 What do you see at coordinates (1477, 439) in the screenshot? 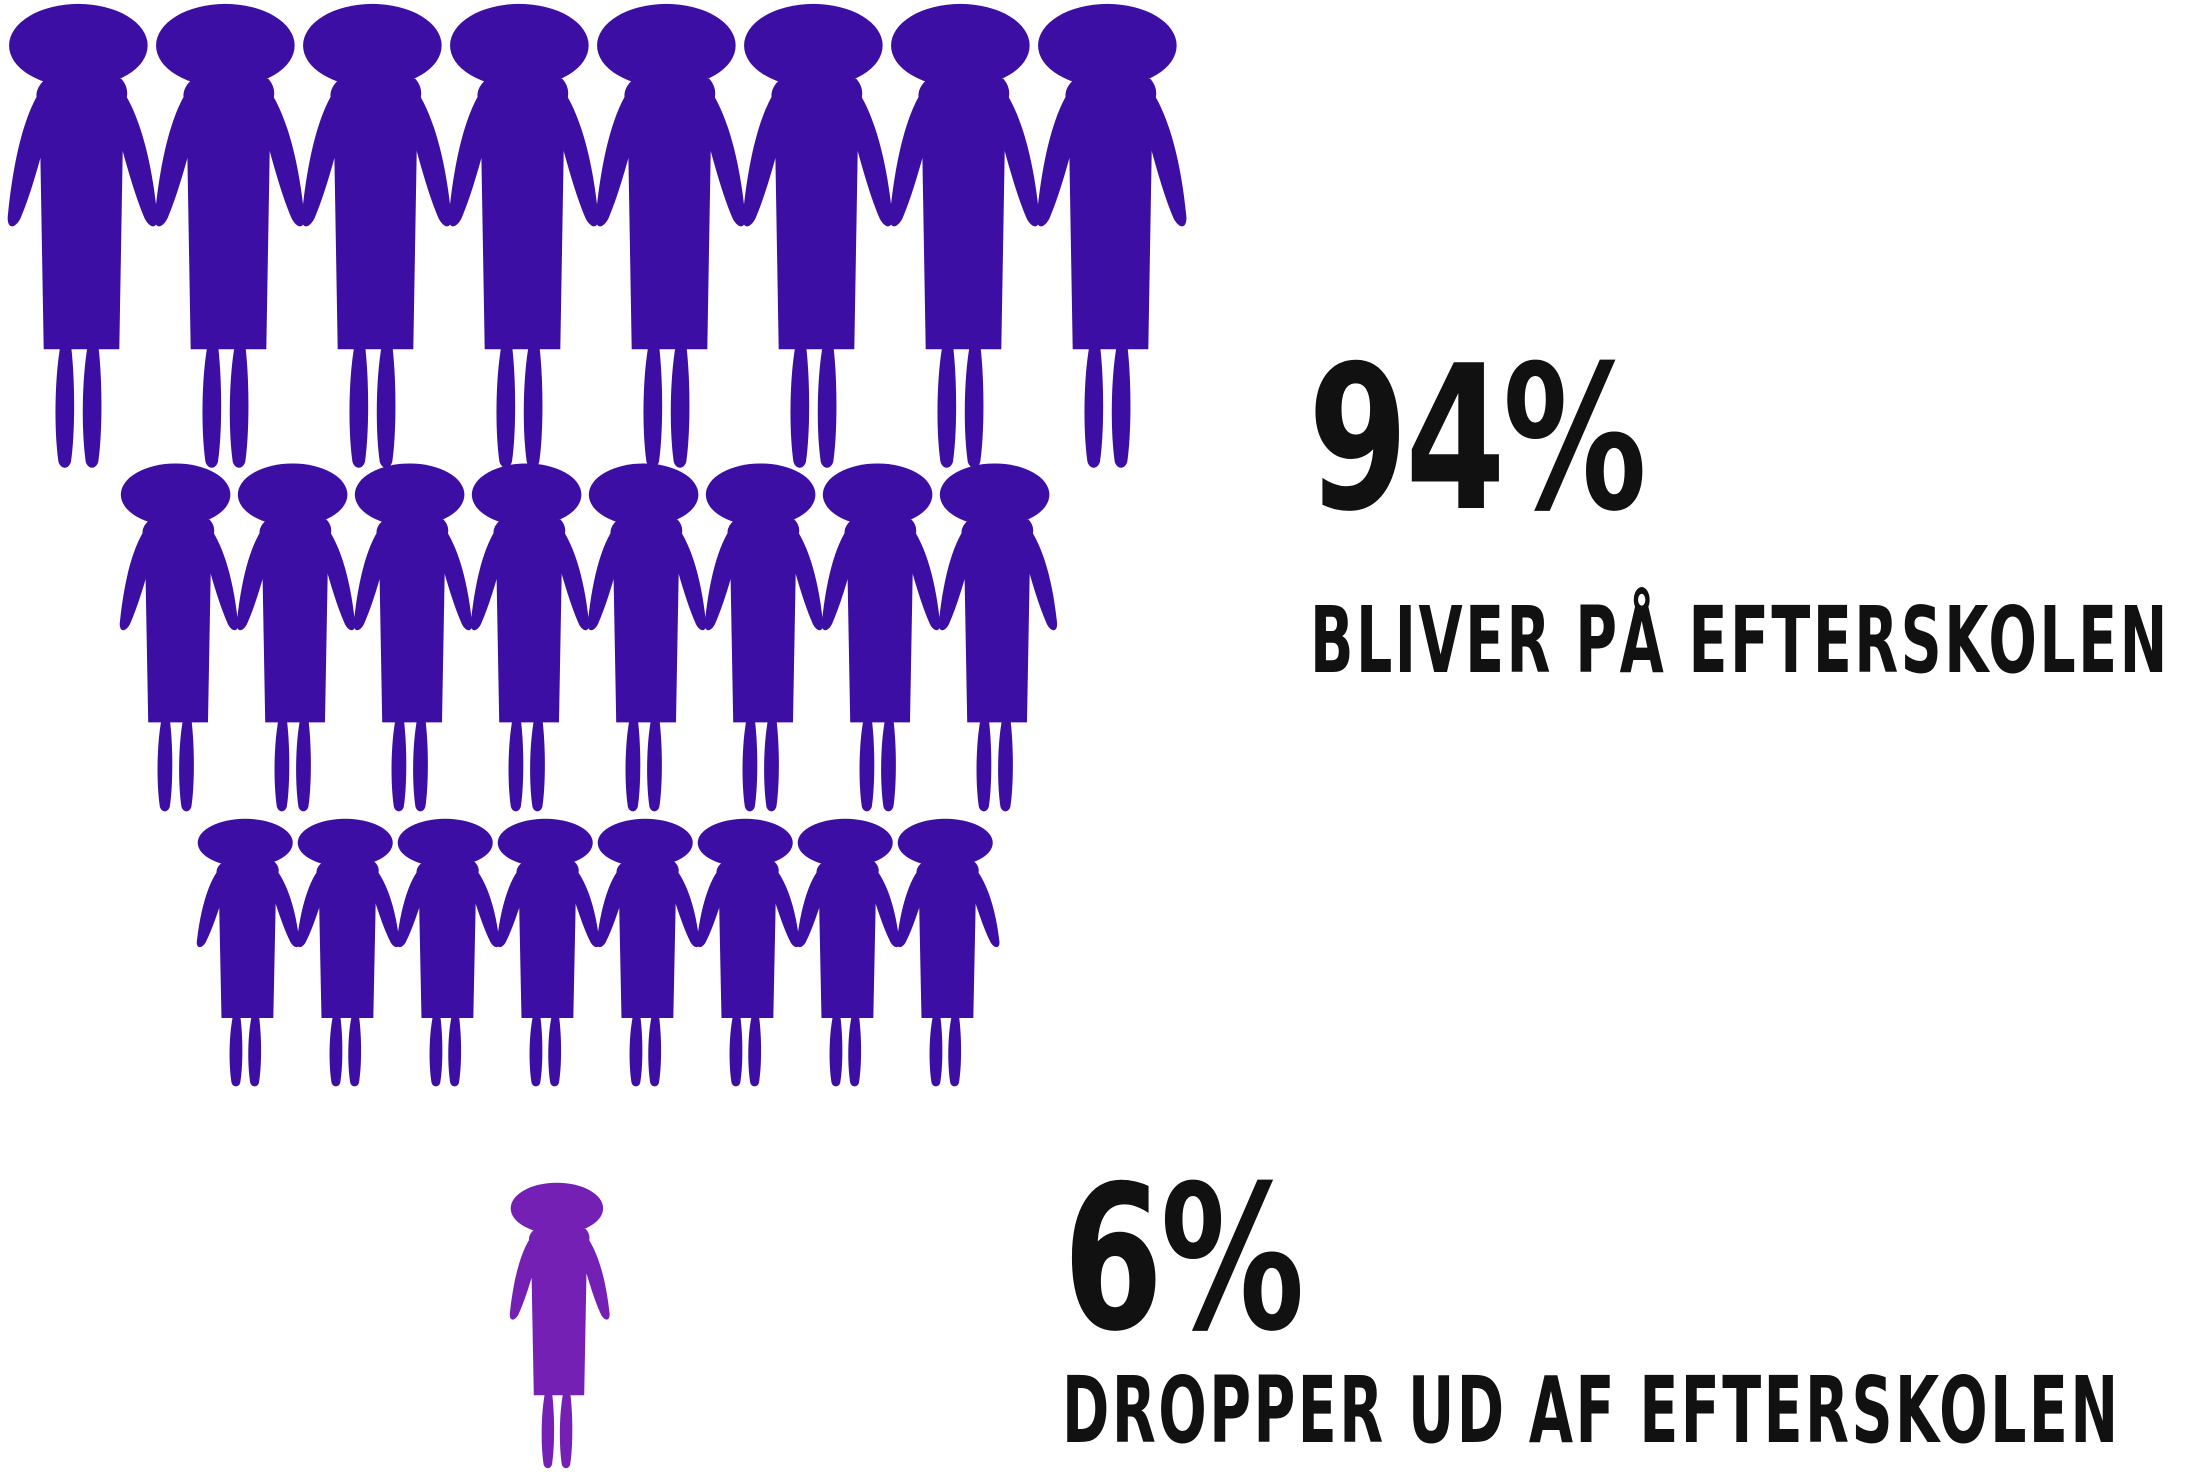
I see `stay-percentage: 94%` at bounding box center [1477, 439].